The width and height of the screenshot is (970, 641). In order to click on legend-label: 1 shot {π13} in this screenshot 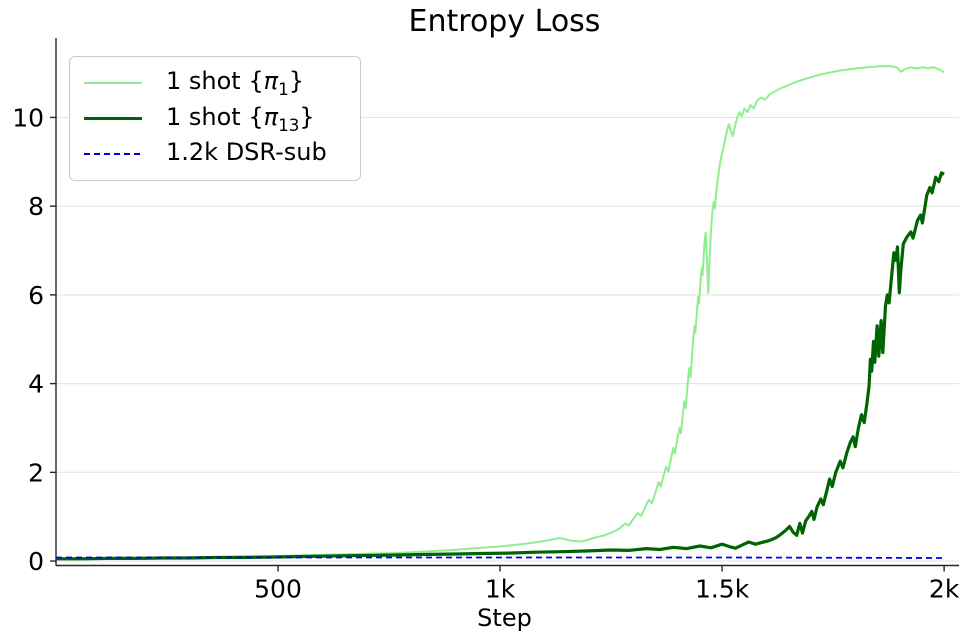, I will do `click(240, 119)`.